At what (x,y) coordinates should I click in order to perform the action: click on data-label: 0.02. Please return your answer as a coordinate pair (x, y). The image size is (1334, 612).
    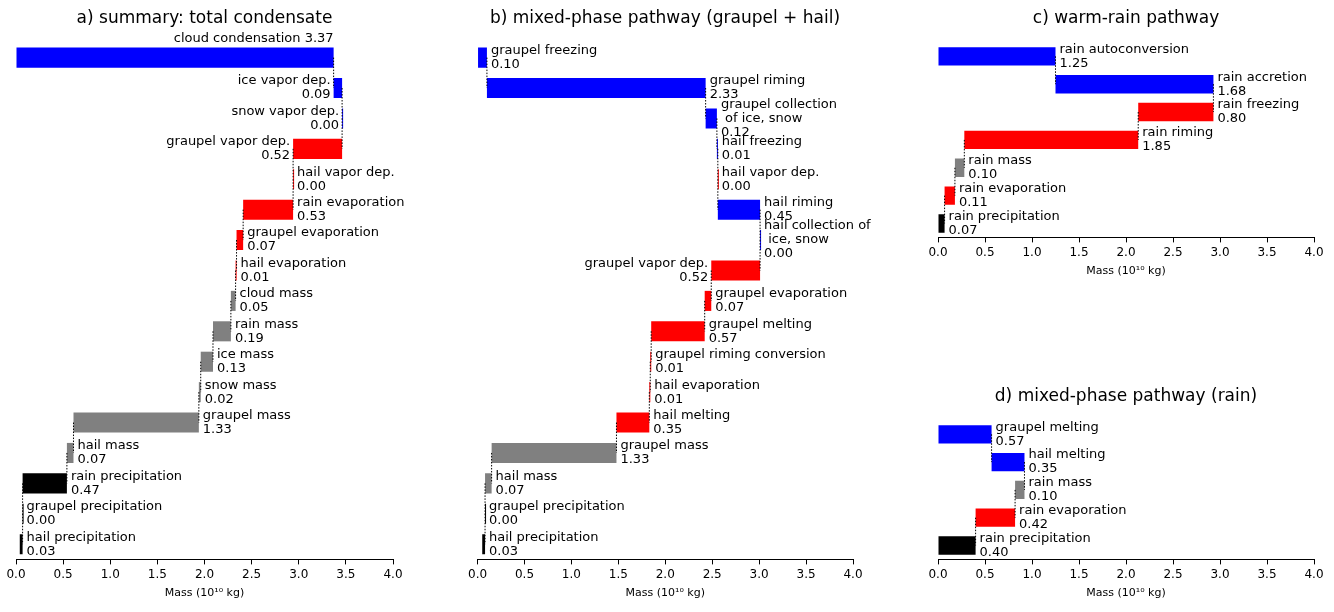
    Looking at the image, I should click on (219, 398).